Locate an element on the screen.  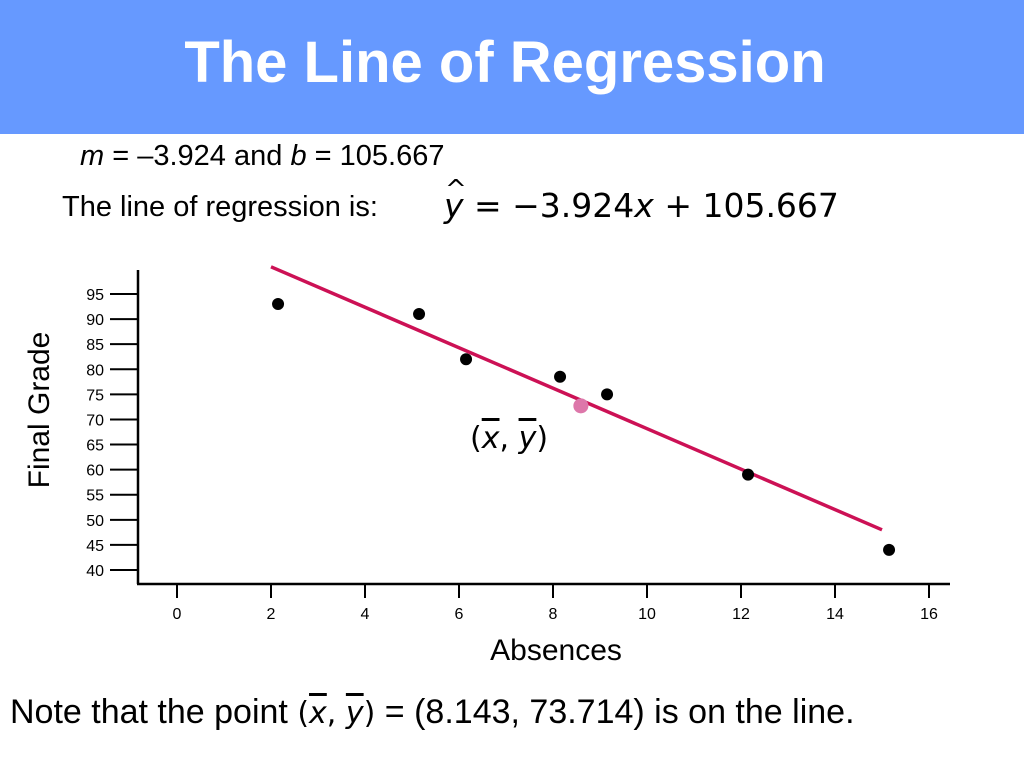
note-open: ( is located at coordinates (303, 713).